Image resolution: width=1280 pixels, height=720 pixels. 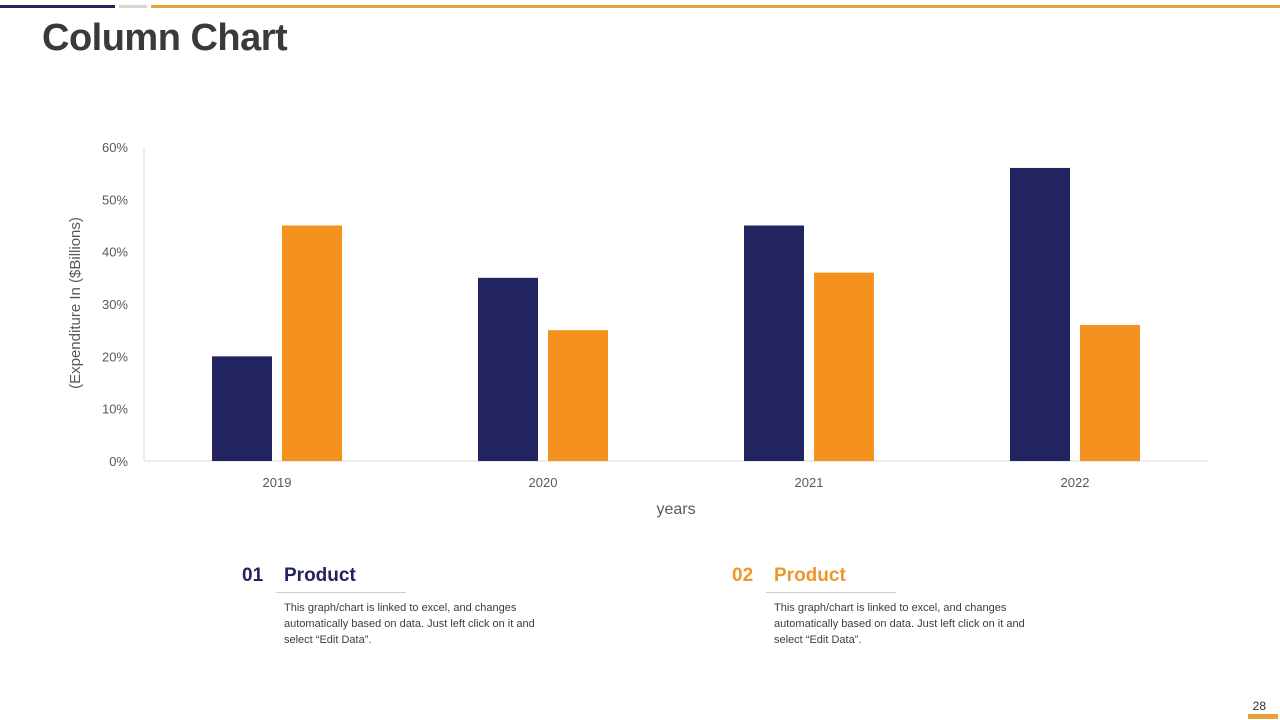 I want to click on y-tick-label: 20%, so click(x=115, y=356).